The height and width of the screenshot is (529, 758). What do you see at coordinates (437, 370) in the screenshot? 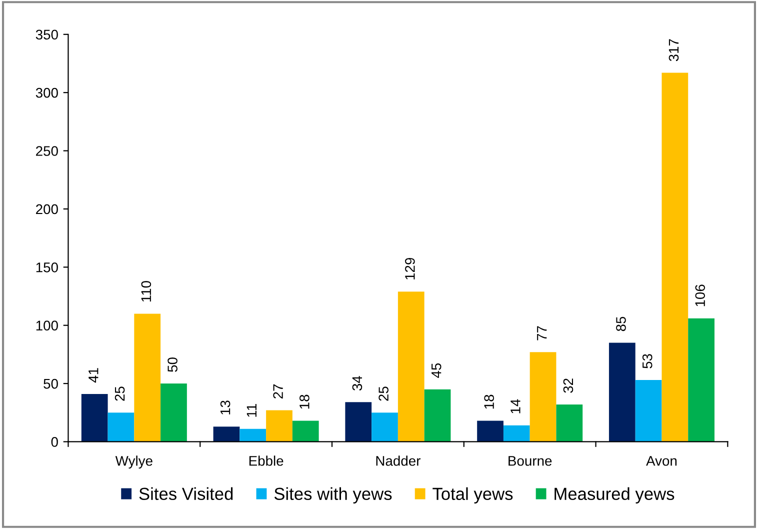
I see `data-label: 45` at bounding box center [437, 370].